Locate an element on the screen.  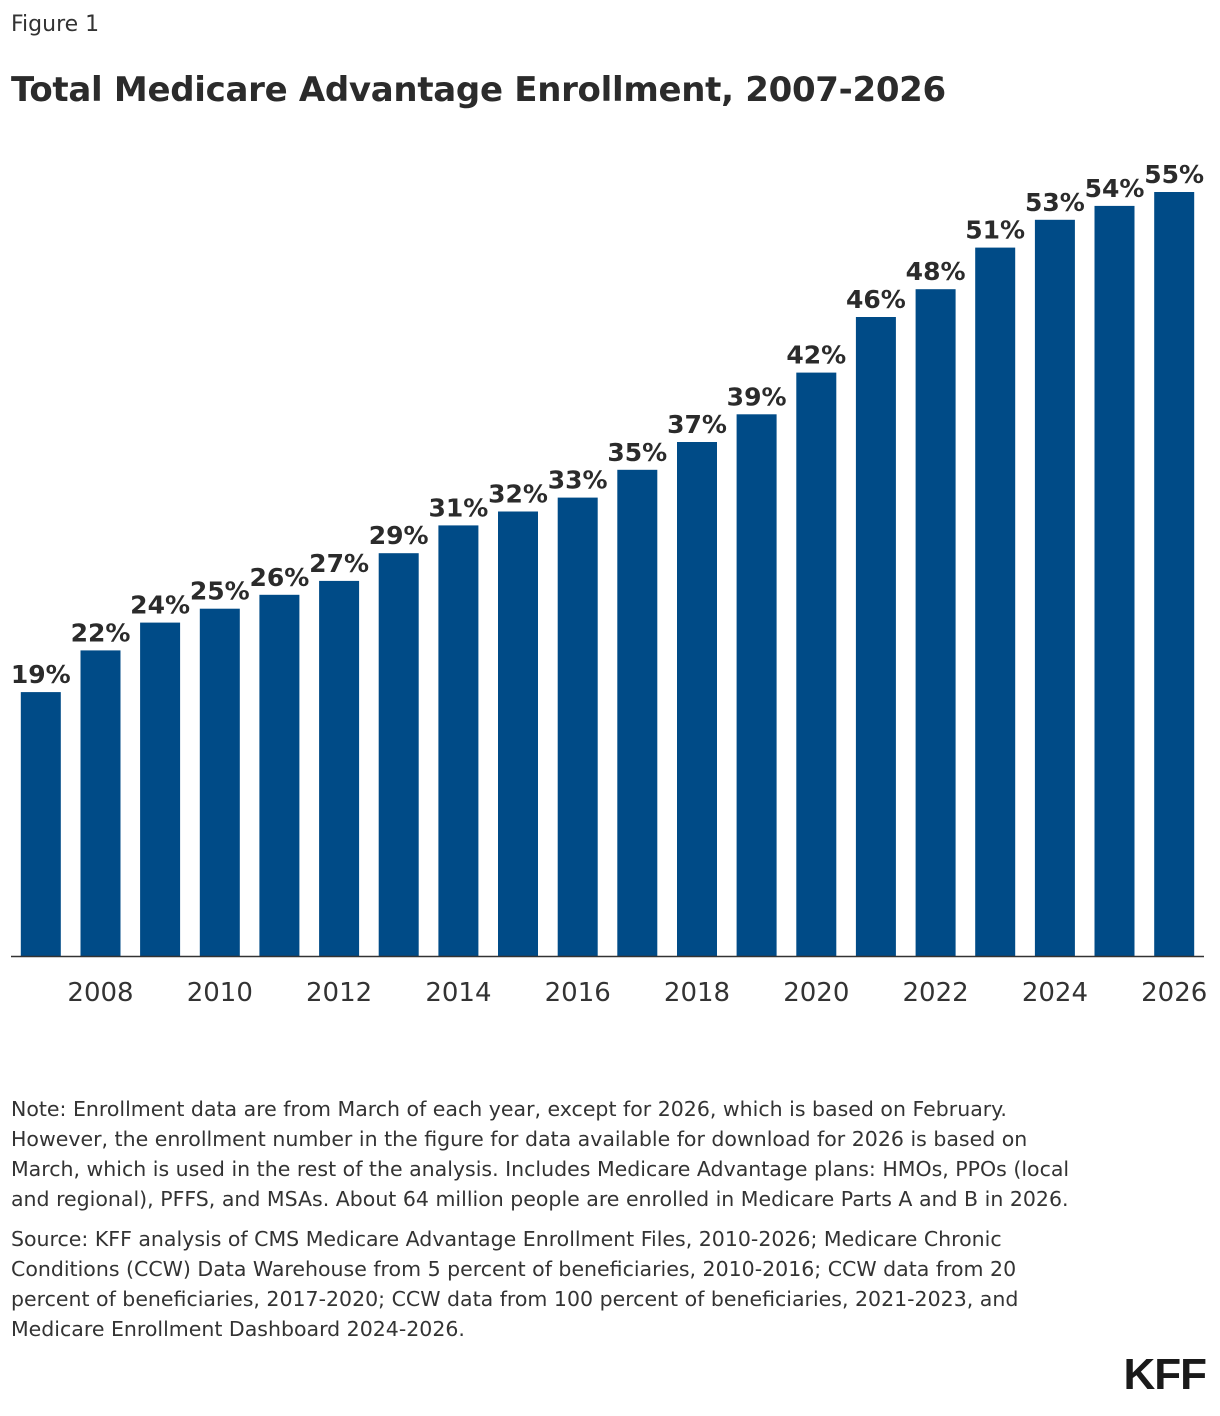
bar-2021 is located at coordinates (875, 636).